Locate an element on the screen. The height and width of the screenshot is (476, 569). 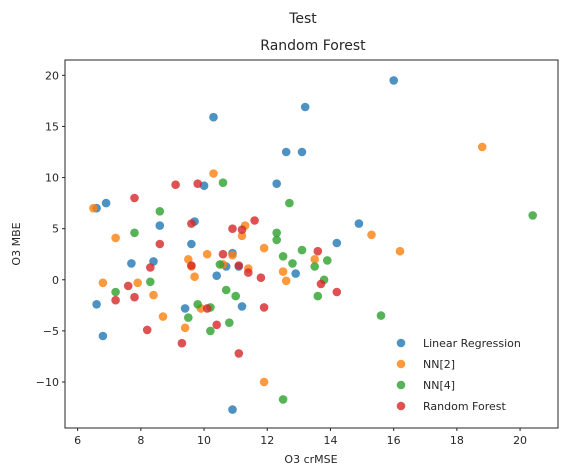
x-tick-label: 20 is located at coordinates (520, 440).